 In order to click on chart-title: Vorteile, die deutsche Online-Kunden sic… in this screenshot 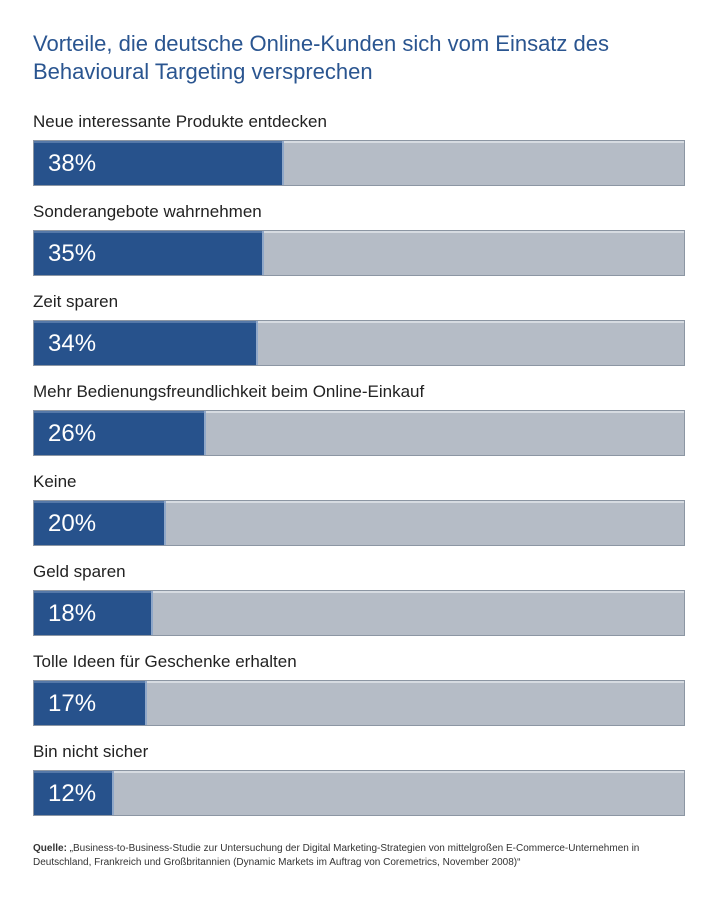, I will do `click(321, 57)`.